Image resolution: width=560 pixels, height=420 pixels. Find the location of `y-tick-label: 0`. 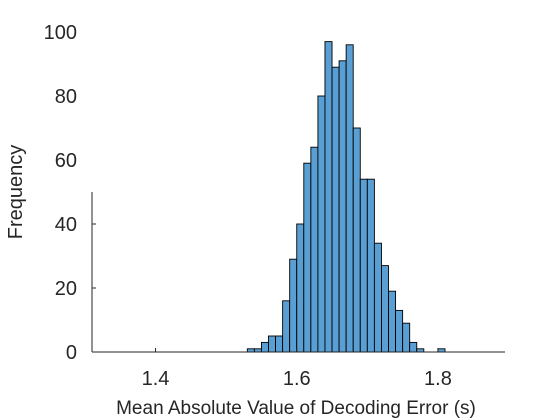

y-tick-label: 0 is located at coordinates (71, 353).